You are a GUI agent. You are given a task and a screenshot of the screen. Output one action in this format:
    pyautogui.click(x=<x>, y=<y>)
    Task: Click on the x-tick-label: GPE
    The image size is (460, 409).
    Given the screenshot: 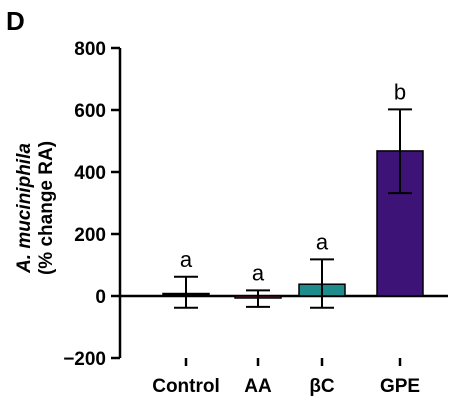 What is the action you would take?
    pyautogui.click(x=400, y=386)
    